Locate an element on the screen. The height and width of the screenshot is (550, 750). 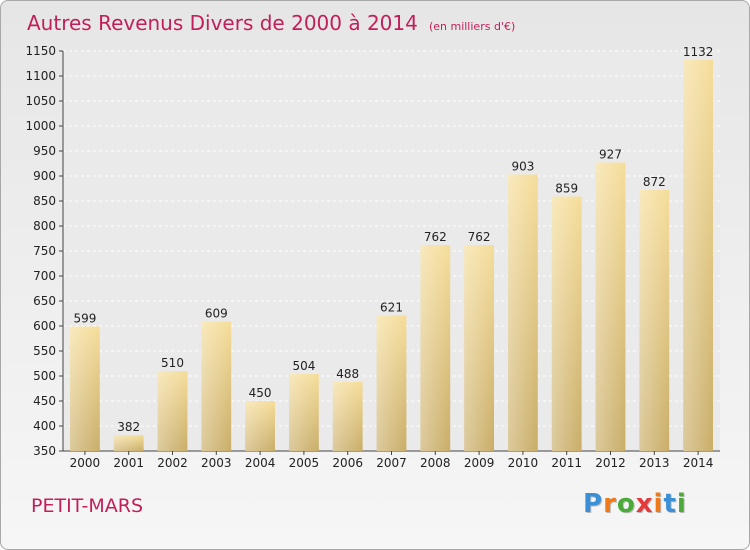
y-tick-label: 750 is located at coordinates (44, 251).